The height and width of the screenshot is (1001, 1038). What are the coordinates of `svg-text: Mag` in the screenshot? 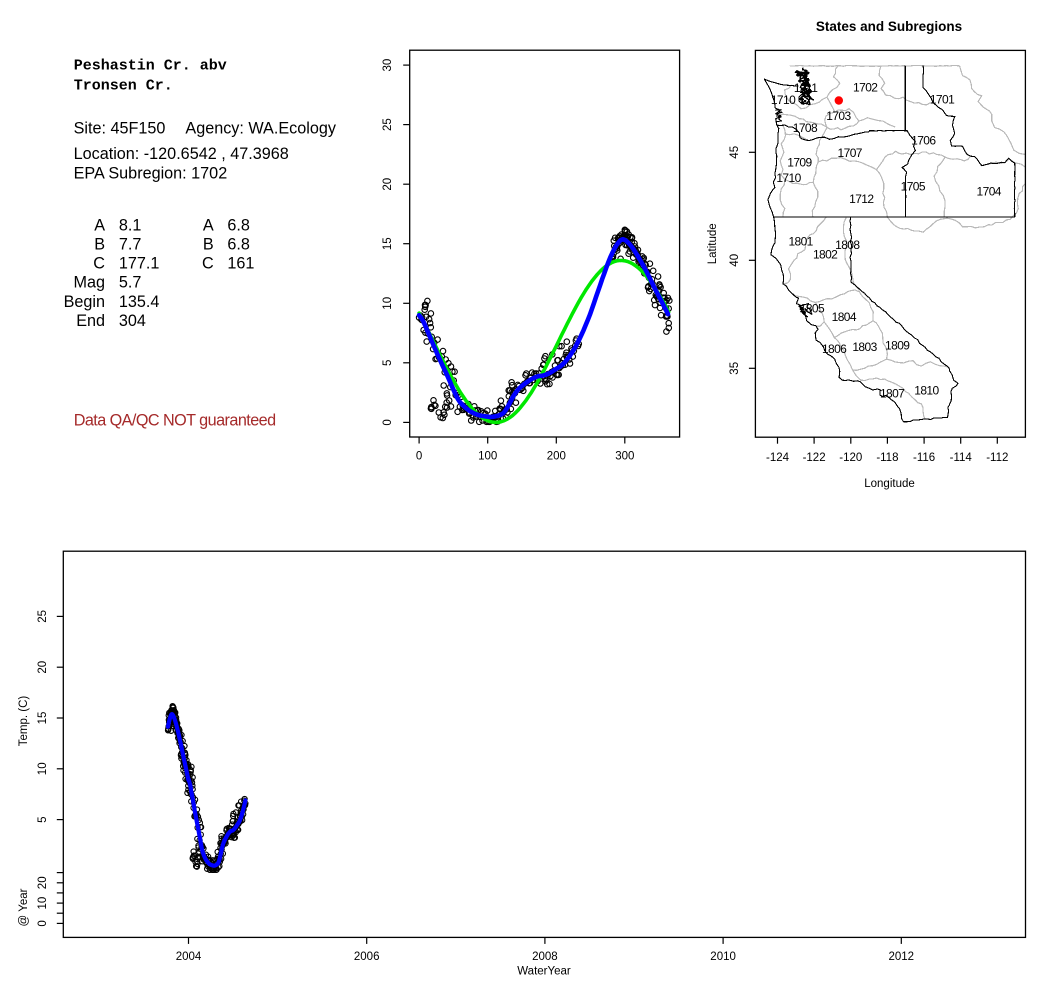 It's located at (90, 283).